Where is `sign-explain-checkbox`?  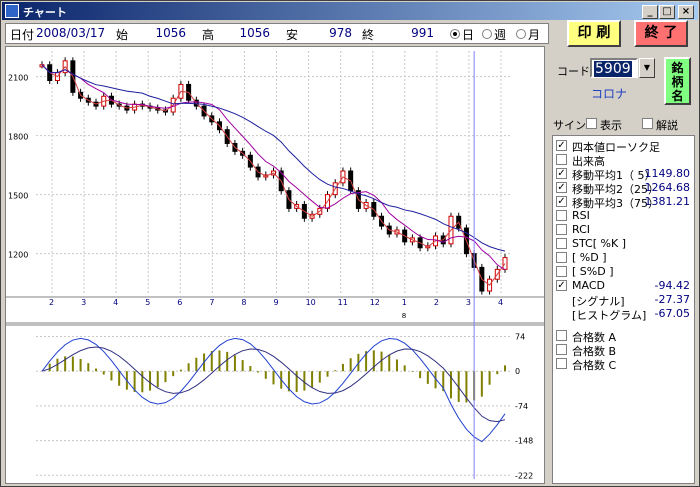 sign-explain-checkbox is located at coordinates (647, 123).